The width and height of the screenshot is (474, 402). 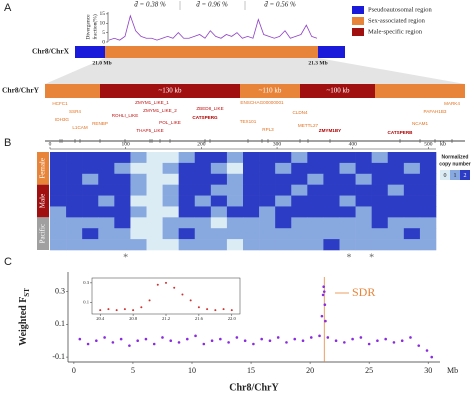 What do you see at coordinates (160, 110) in the screenshot?
I see `gene-label: ZMYM1_LIKE_2` at bounding box center [160, 110].